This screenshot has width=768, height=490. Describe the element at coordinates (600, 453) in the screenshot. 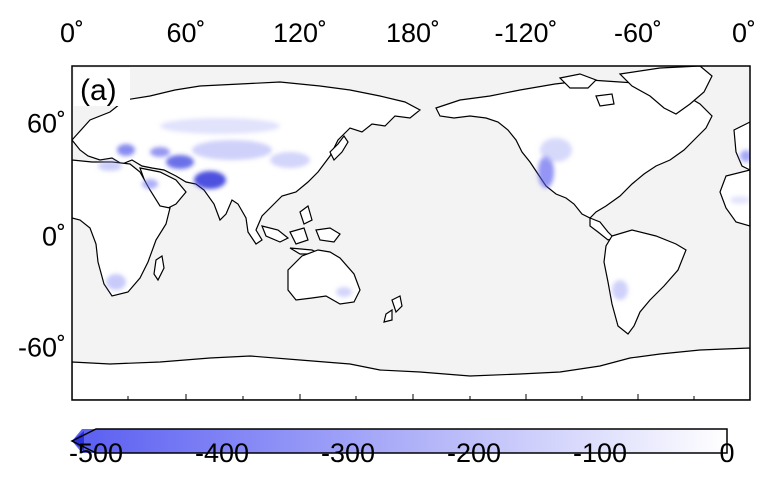

I see `colorbar-tick-minus100: -100` at that location.